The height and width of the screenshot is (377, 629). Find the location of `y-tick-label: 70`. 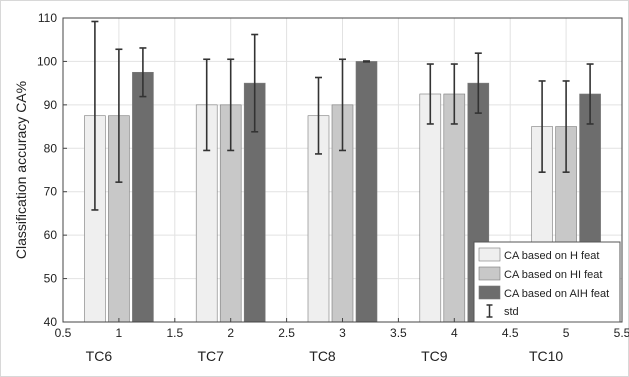

y-tick-label: 70 is located at coordinates (51, 192).